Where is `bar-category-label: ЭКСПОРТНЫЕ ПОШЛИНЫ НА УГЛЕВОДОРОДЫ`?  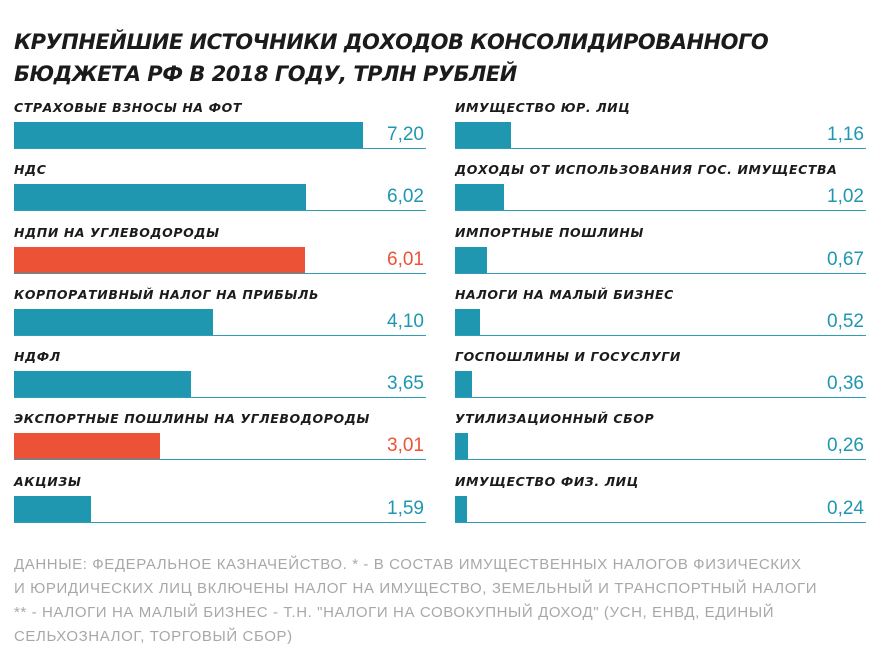 bar-category-label: ЭКСПОРТНЫЕ ПОШЛИНЫ НА УГЛЕВОДОРОДЫ is located at coordinates (192, 419).